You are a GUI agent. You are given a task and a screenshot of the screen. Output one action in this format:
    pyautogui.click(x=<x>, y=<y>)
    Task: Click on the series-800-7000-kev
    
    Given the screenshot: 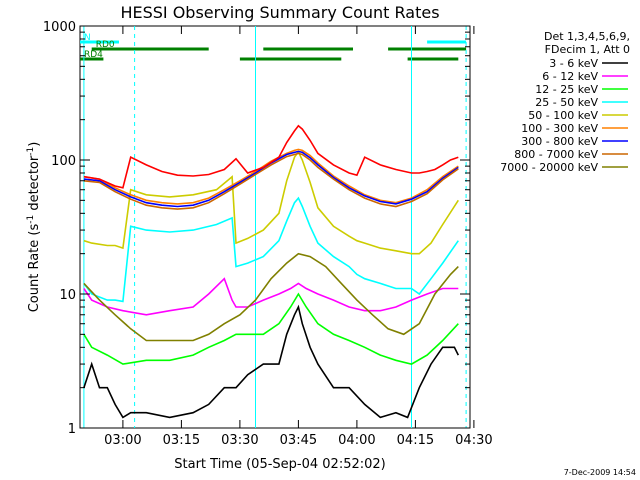 What is the action you would take?
    pyautogui.click(x=271, y=181)
    